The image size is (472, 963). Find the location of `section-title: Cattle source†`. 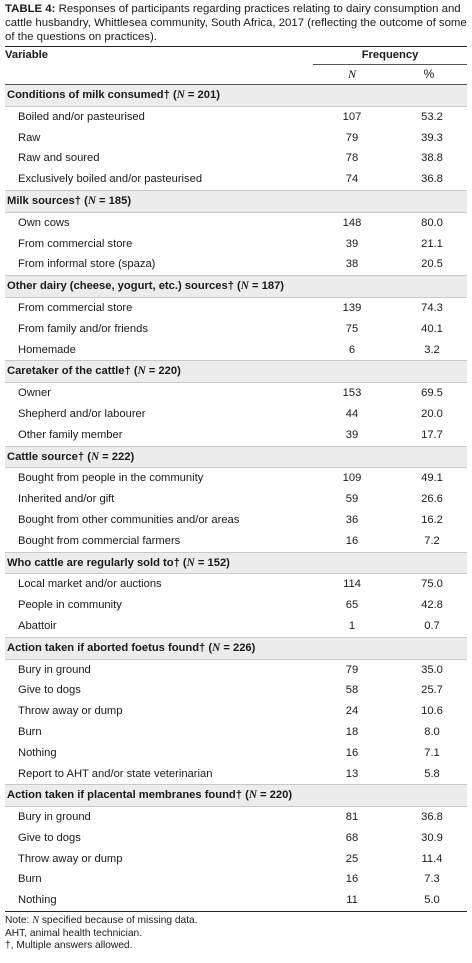

section-title: Cattle source† is located at coordinates (46, 456).